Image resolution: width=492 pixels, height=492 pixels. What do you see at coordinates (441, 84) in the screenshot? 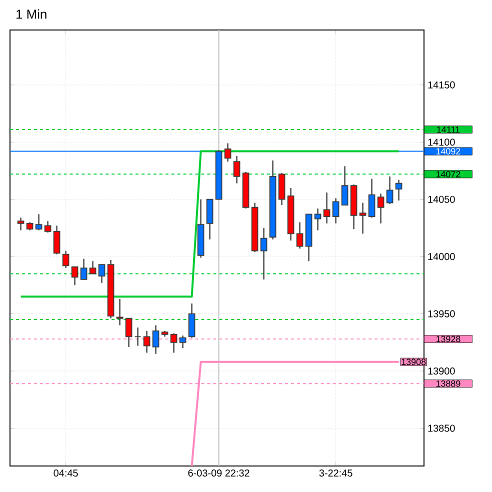
I see `y-tick-label: 14150` at bounding box center [441, 84].